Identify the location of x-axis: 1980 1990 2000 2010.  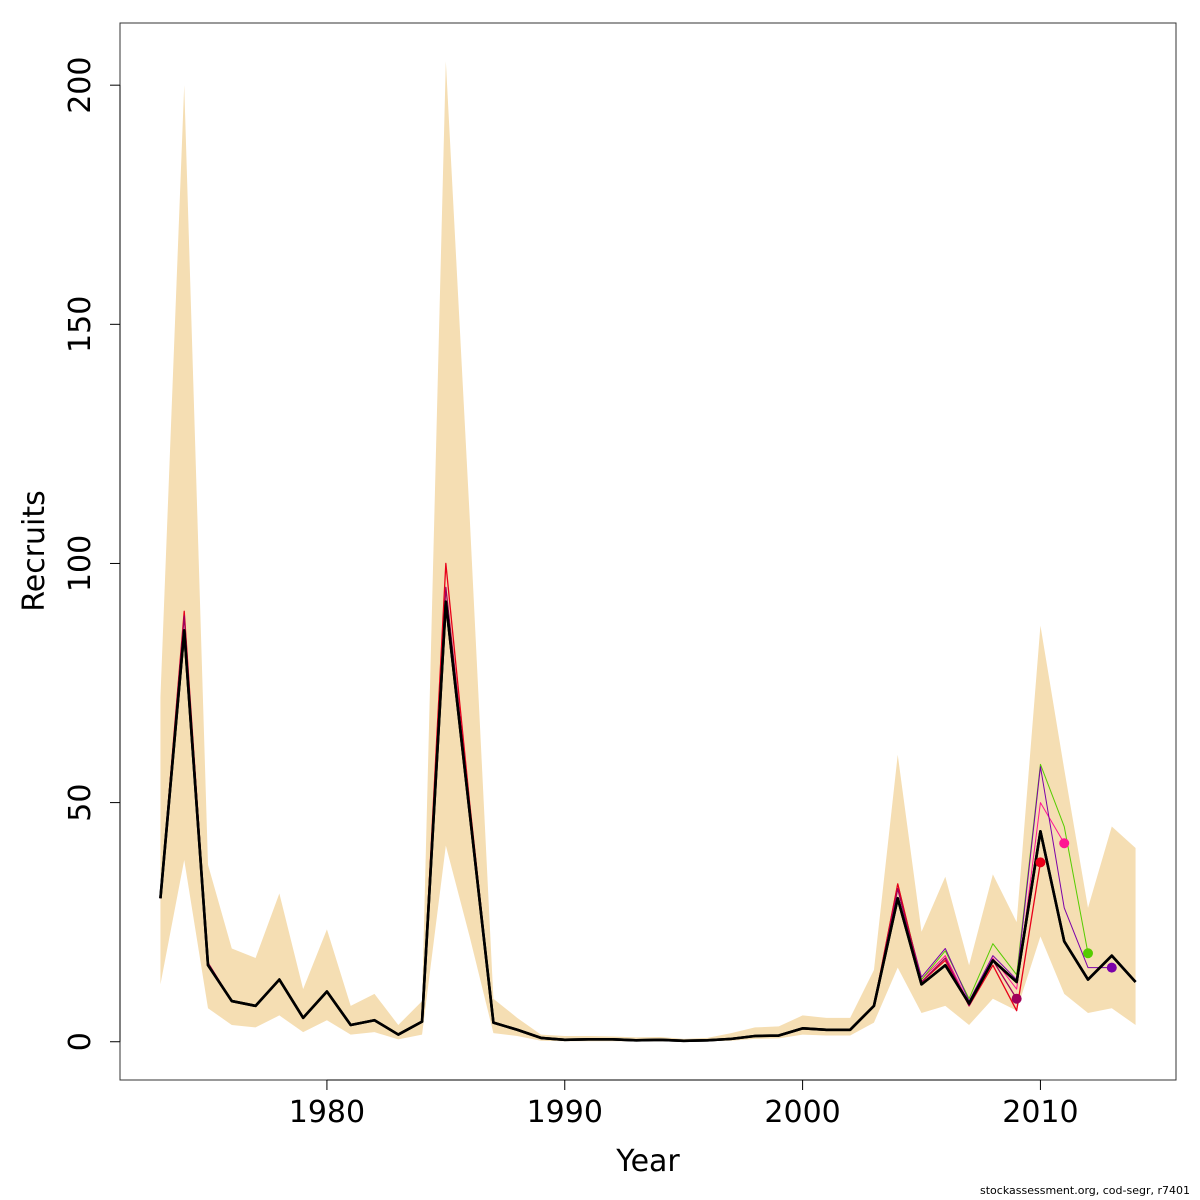
(684, 1104).